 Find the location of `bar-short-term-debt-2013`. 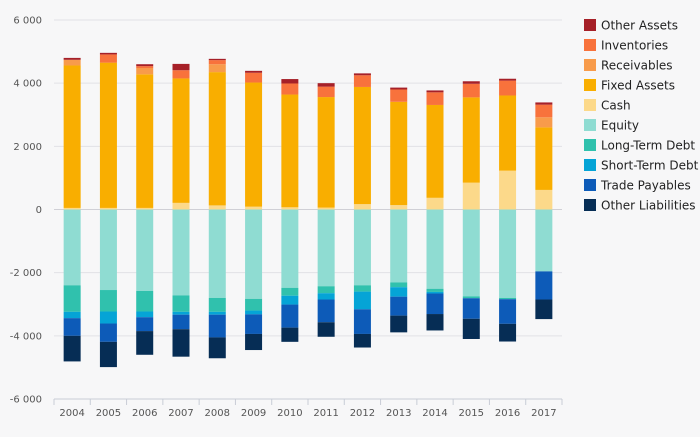

bar-short-term-debt-2013 is located at coordinates (399, 292).